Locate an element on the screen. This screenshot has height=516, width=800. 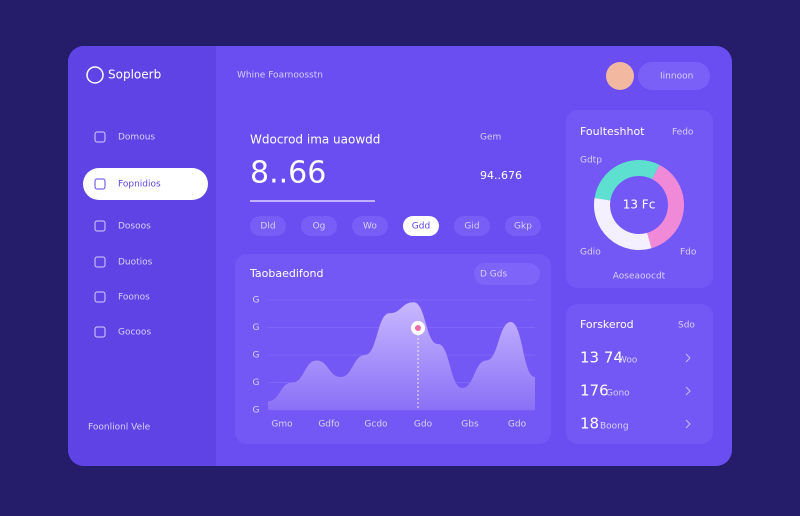
pill-label: Gid is located at coordinates (471, 227).